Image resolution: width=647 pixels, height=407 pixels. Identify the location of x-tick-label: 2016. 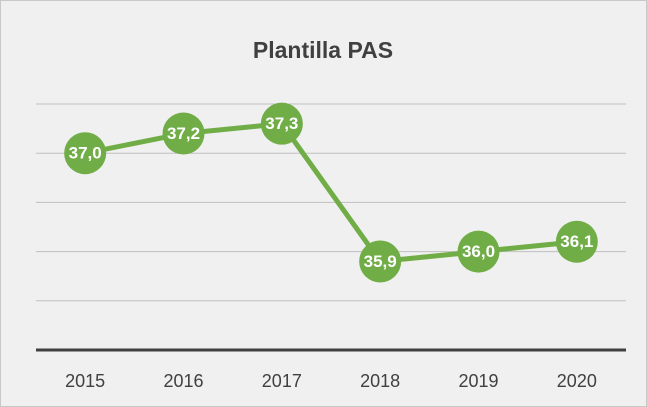
(183, 381).